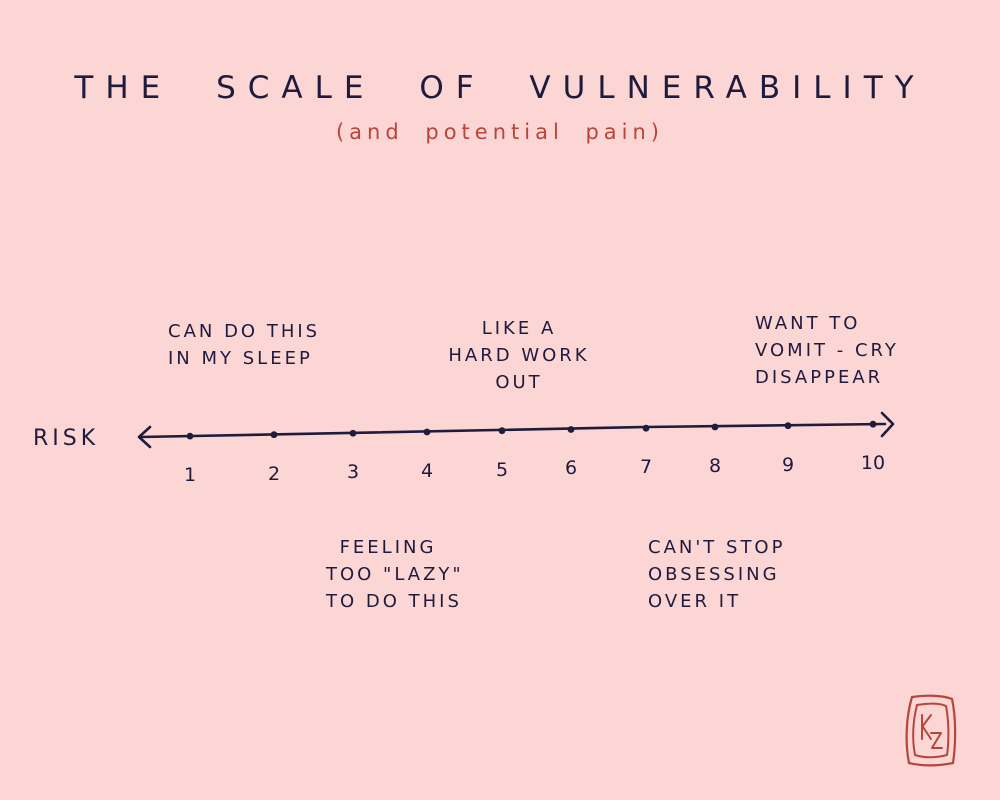 This screenshot has width=1000, height=800. I want to click on annotation-level-3: FEELING TOO "LAZY" TO DO THIS, so click(395, 574).